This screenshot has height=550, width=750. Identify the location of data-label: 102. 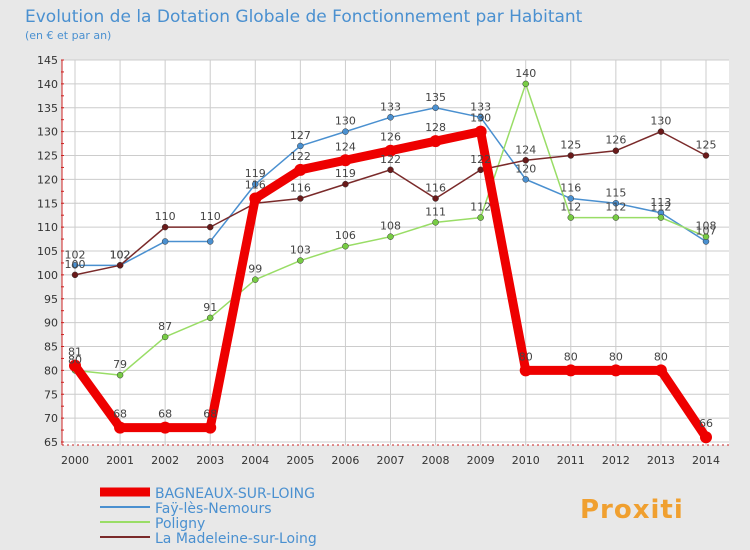
(75, 254).